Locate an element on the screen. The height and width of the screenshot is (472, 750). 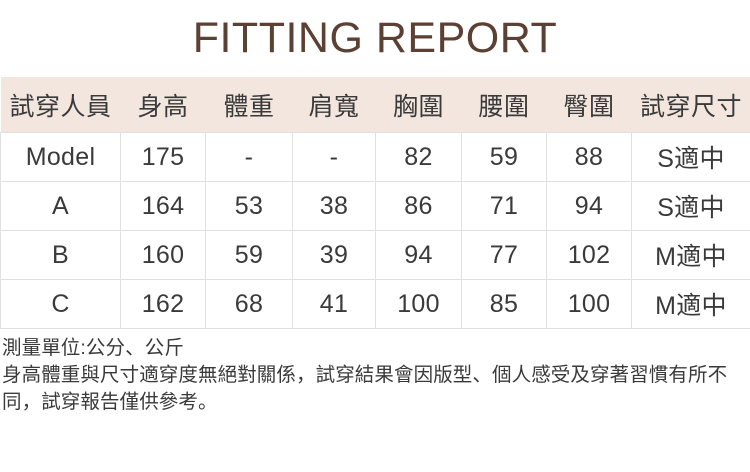
table-row: Model 175 - - 82 59 88 S適中 is located at coordinates (375, 157).